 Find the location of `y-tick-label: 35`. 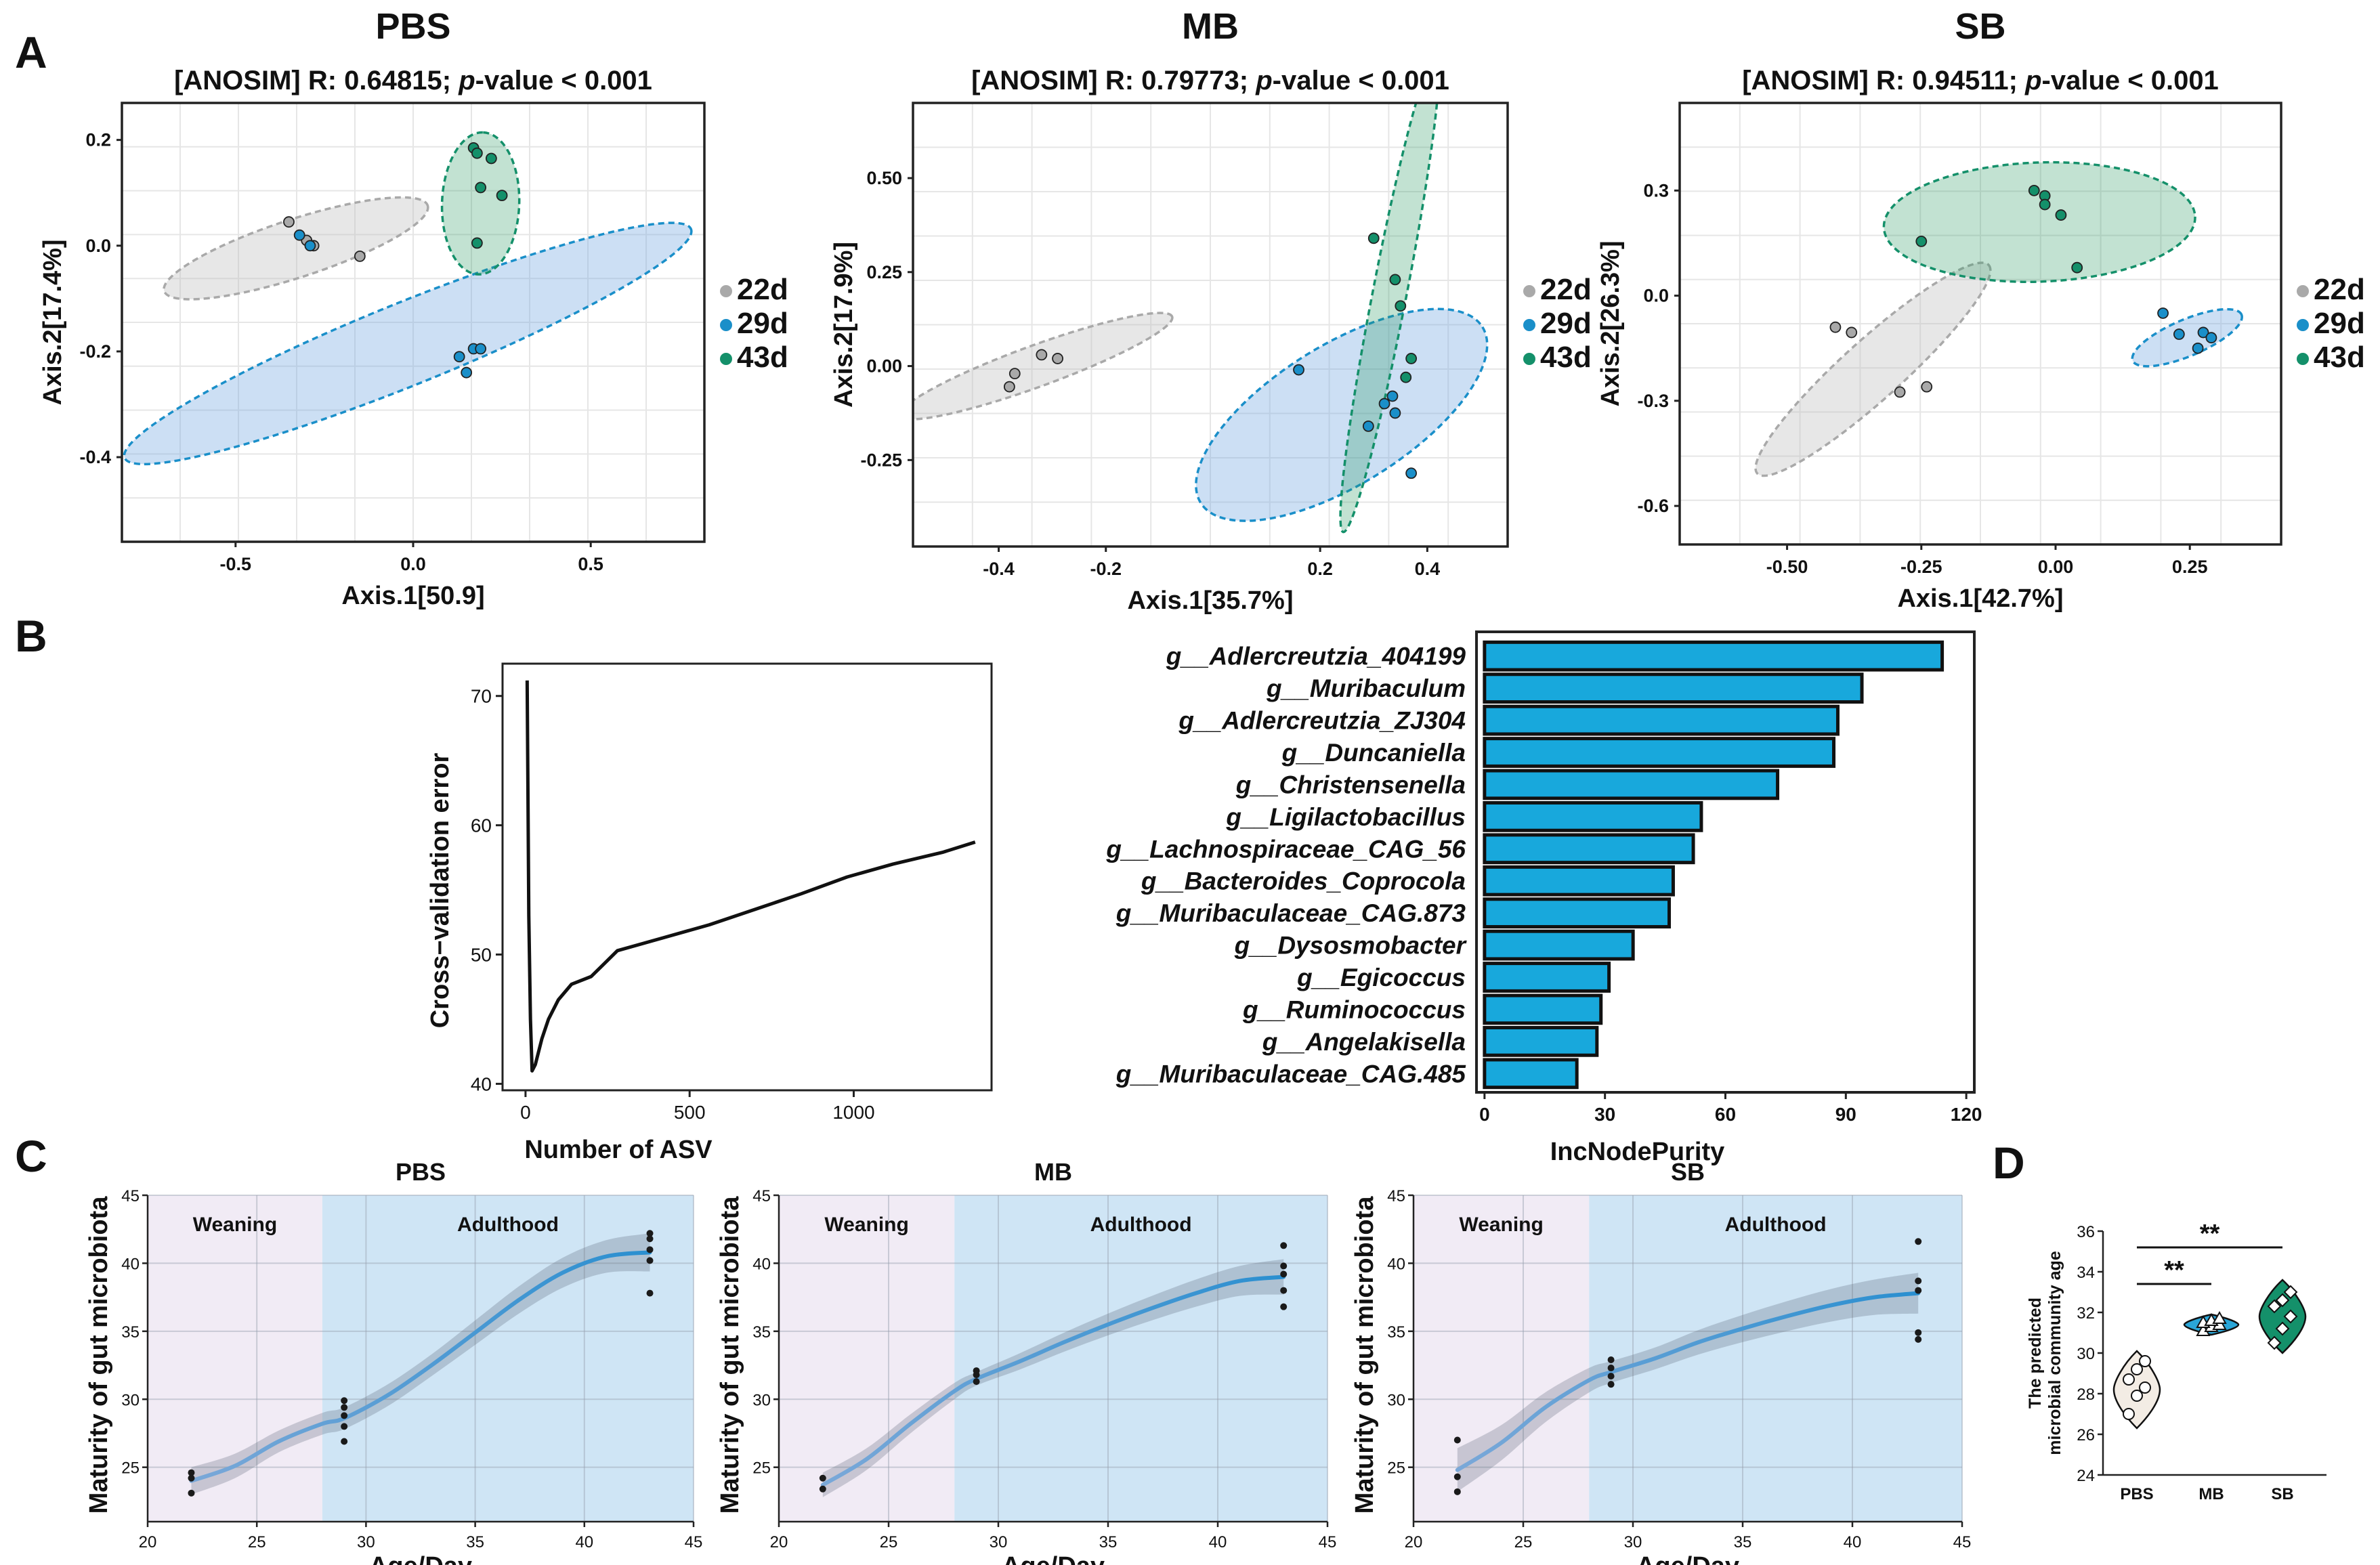

y-tick-label: 35 is located at coordinates (130, 1332).